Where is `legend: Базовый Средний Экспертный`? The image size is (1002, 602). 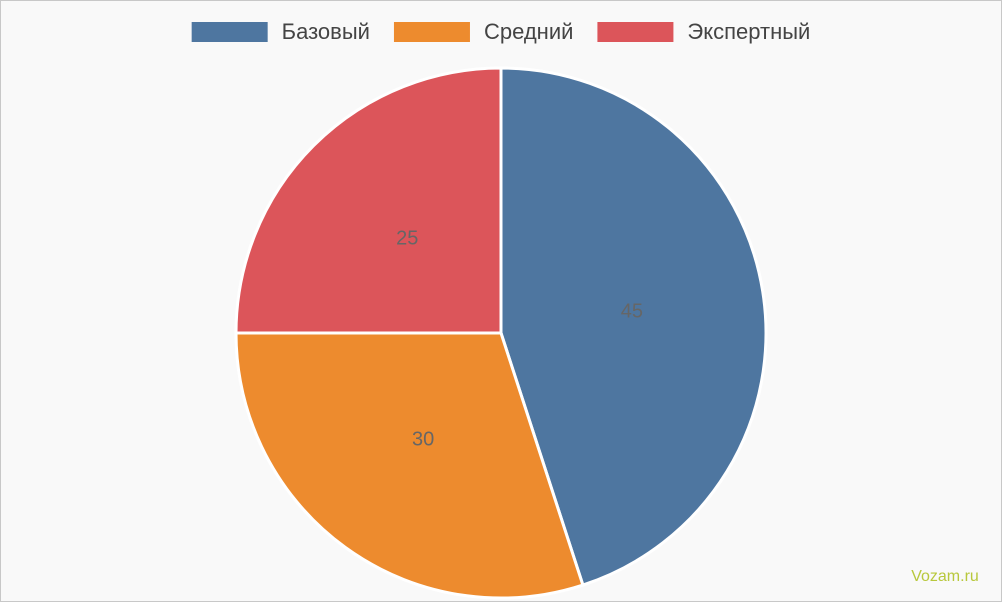 legend: Базовый Средний Экспертный is located at coordinates (500, 31).